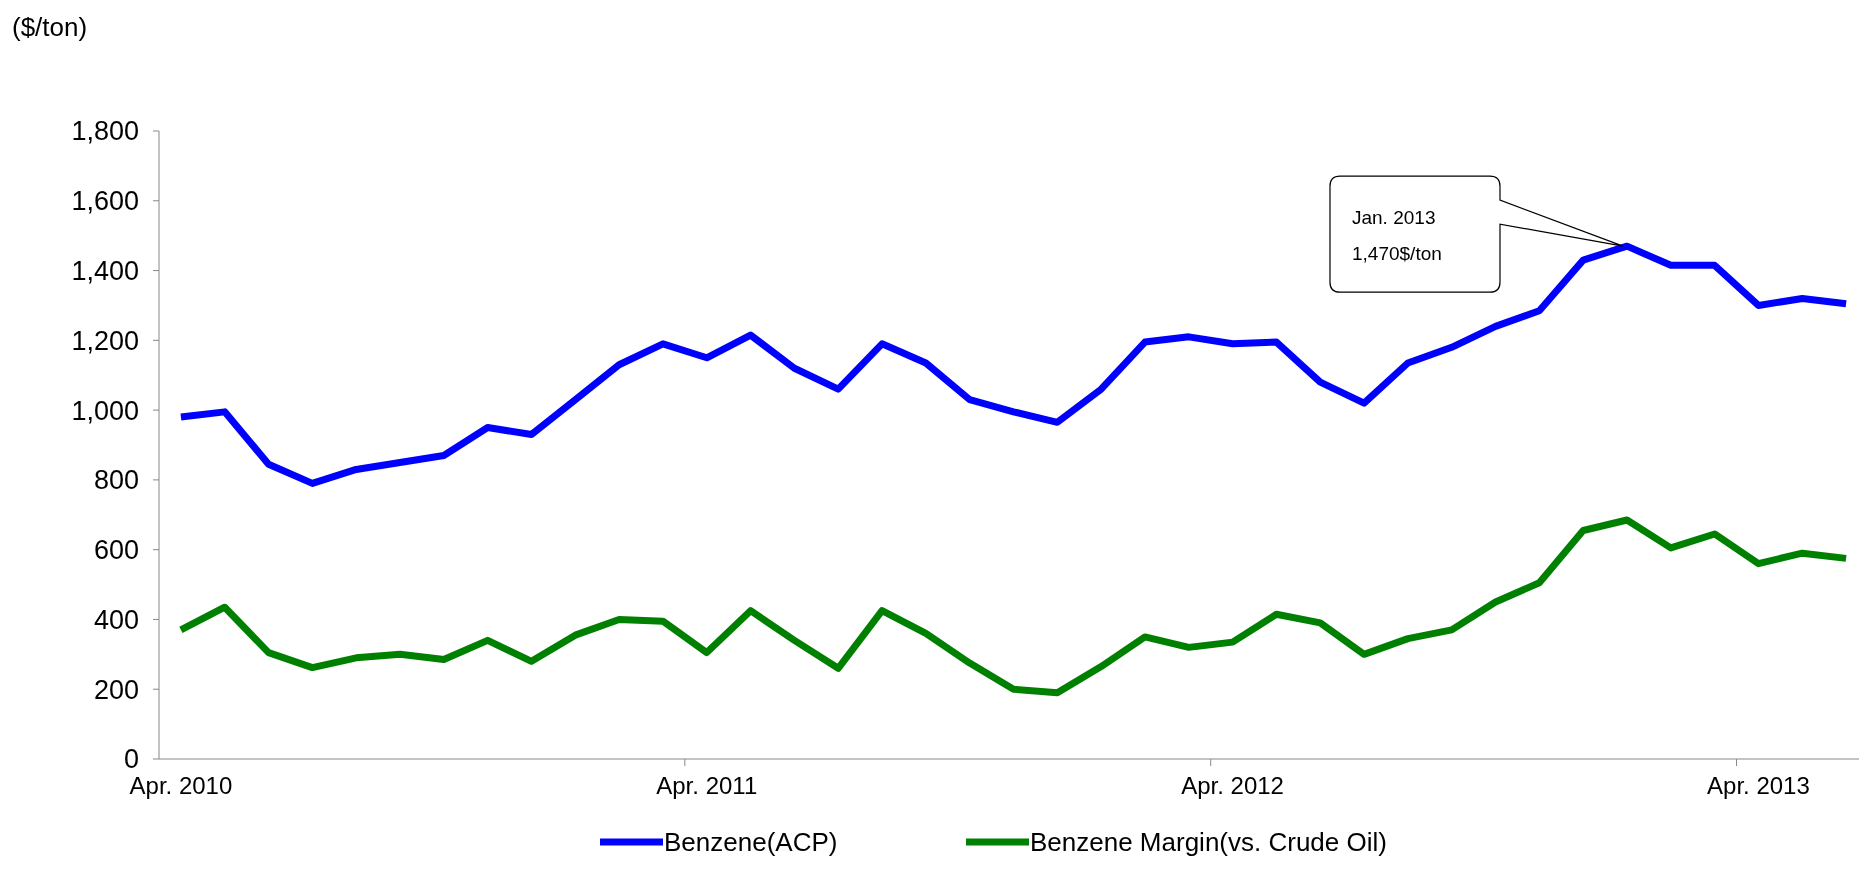 The height and width of the screenshot is (872, 1867). Describe the element at coordinates (105, 201) in the screenshot. I see `y-tick-label: 1,600` at that location.